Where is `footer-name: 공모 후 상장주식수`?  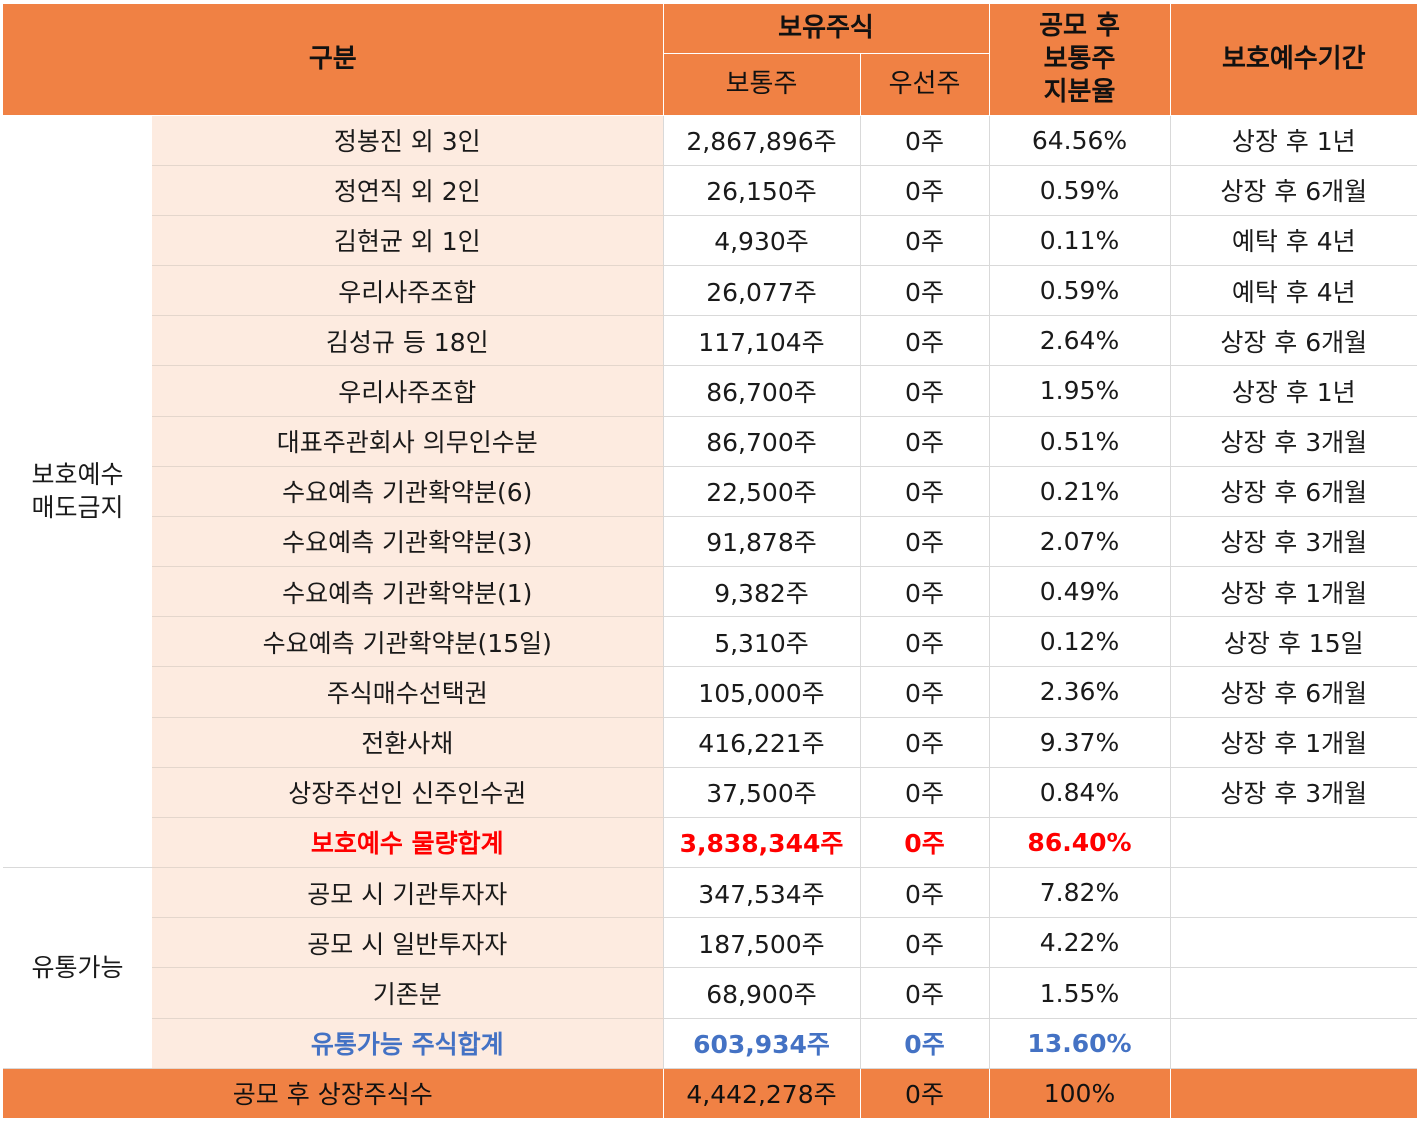 footer-name: 공모 후 상장주식수 is located at coordinates (333, 1093).